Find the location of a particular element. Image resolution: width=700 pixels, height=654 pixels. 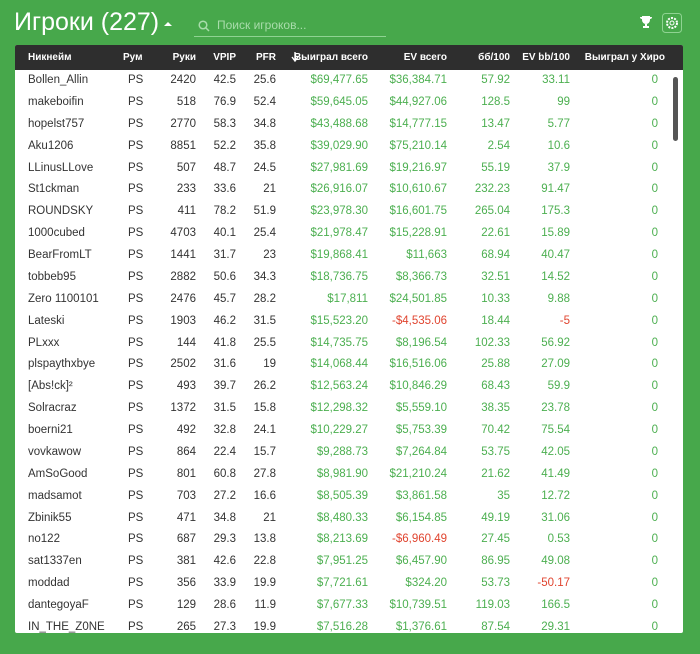

column-header: бб/100 is located at coordinates (494, 57).